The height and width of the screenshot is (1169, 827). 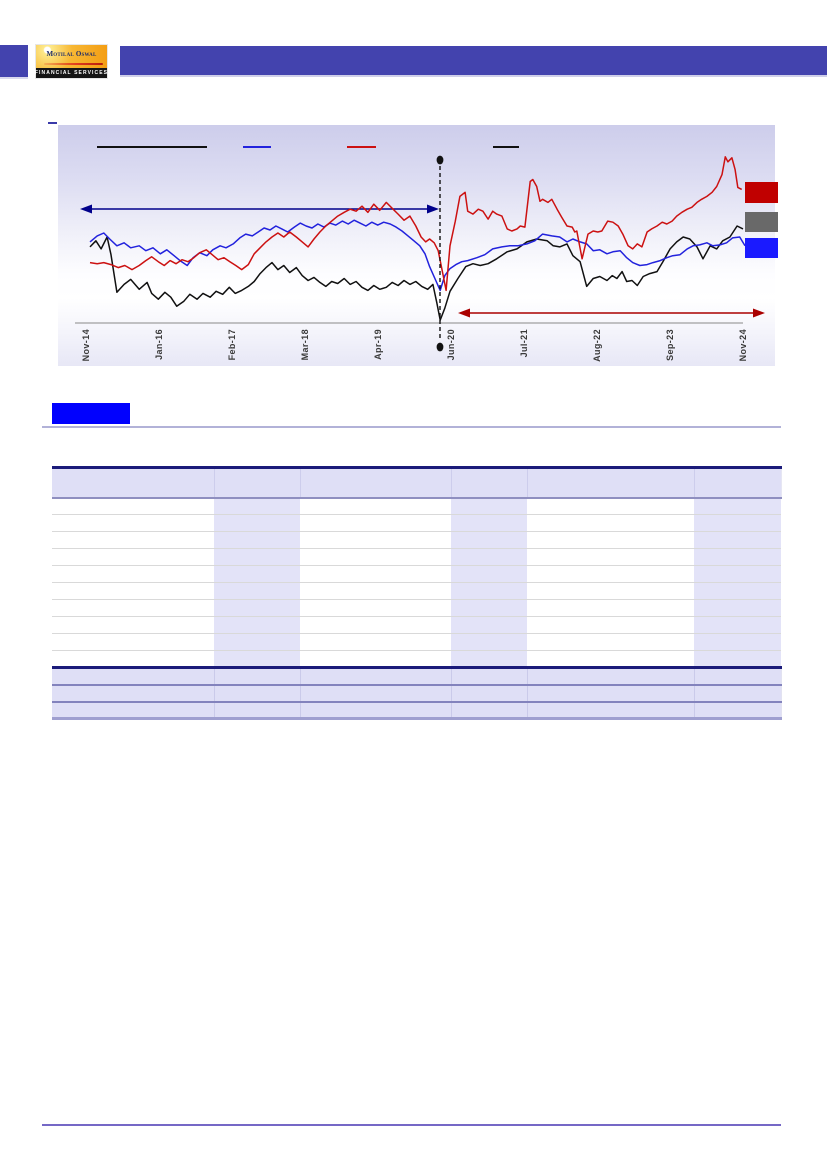 What do you see at coordinates (14, 62) in the screenshot?
I see `header-accent-square` at bounding box center [14, 62].